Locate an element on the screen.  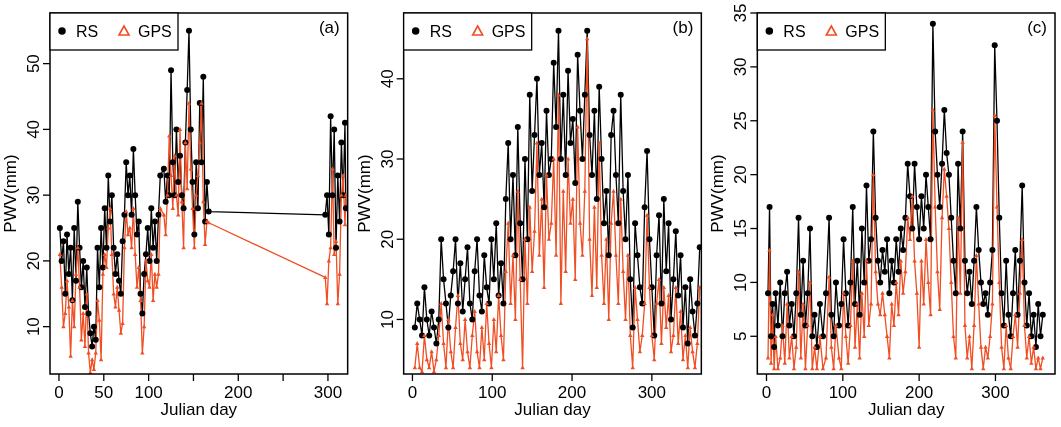
y-tick-label: 50 is located at coordinates (33, 64).